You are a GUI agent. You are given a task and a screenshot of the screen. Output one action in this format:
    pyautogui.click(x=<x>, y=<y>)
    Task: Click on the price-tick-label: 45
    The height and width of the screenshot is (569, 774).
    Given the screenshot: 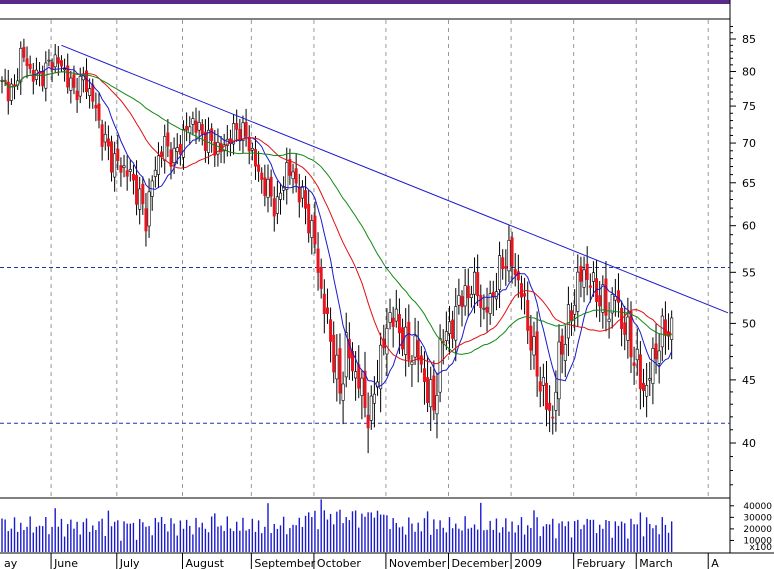 What is the action you would take?
    pyautogui.click(x=749, y=380)
    